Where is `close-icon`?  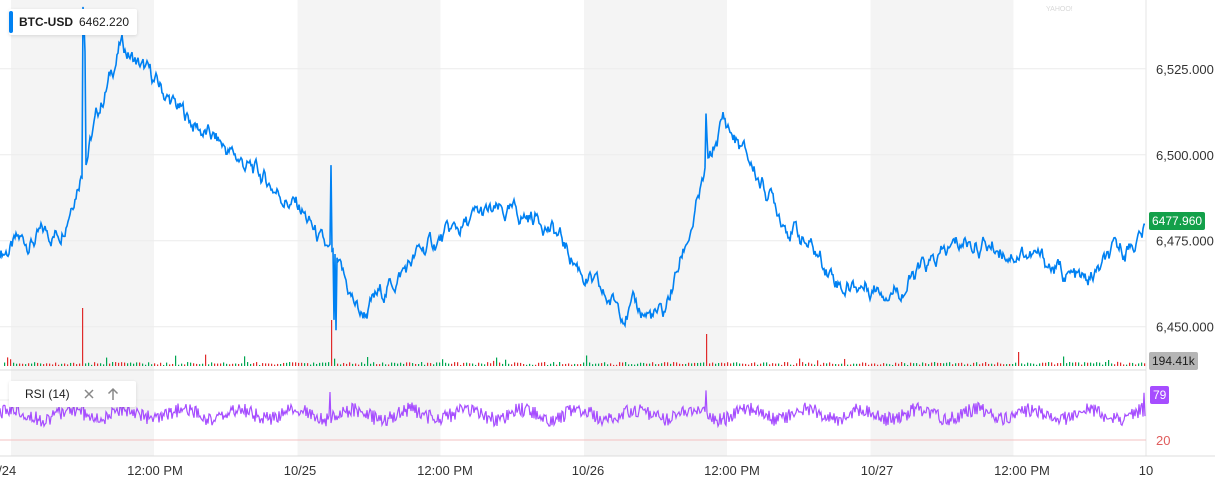 close-icon is located at coordinates (89, 394).